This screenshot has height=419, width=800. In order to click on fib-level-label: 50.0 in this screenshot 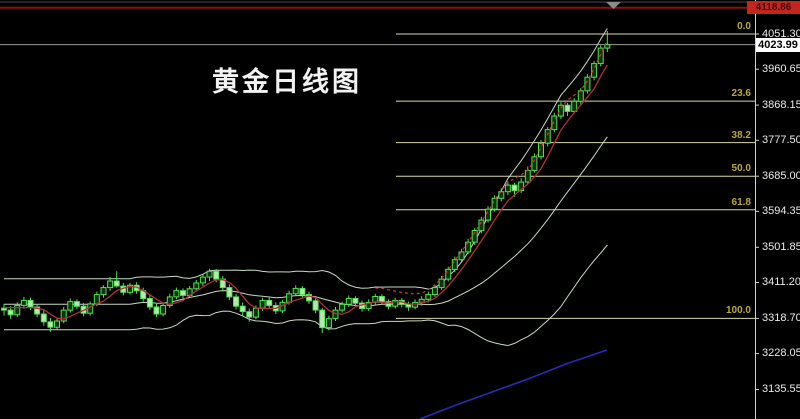, I will do `click(741, 169)`.